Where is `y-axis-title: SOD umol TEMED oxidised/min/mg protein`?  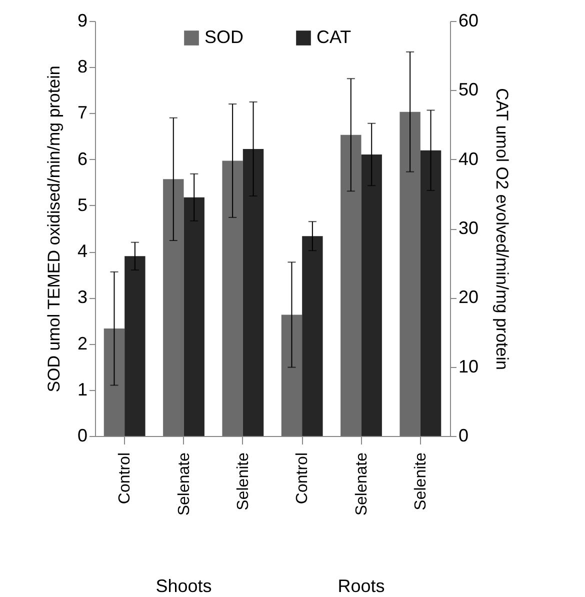
y-axis-title: SOD umol TEMED oxidised/min/mg protein is located at coordinates (54, 229).